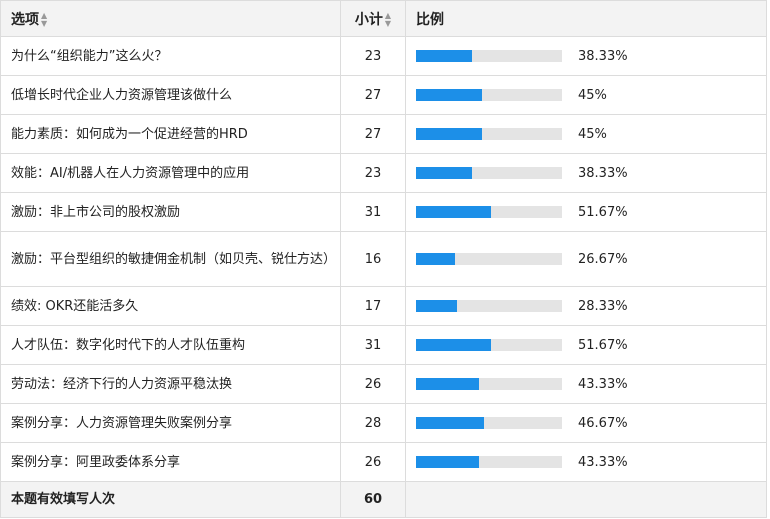 This screenshot has height=519, width=770. I want to click on ratio-bar-wrap: 26.67%, so click(591, 259).